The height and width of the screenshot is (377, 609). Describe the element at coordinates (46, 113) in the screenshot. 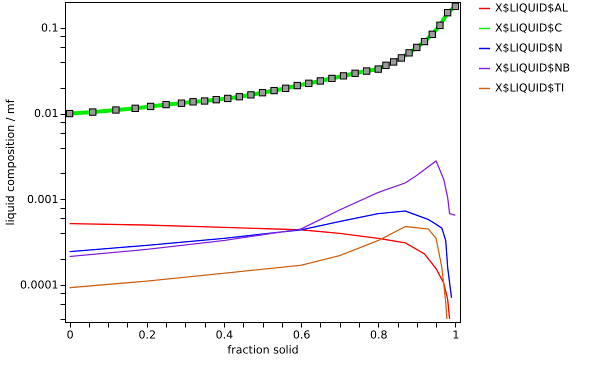

I see `y-tick-label: 0.01` at that location.